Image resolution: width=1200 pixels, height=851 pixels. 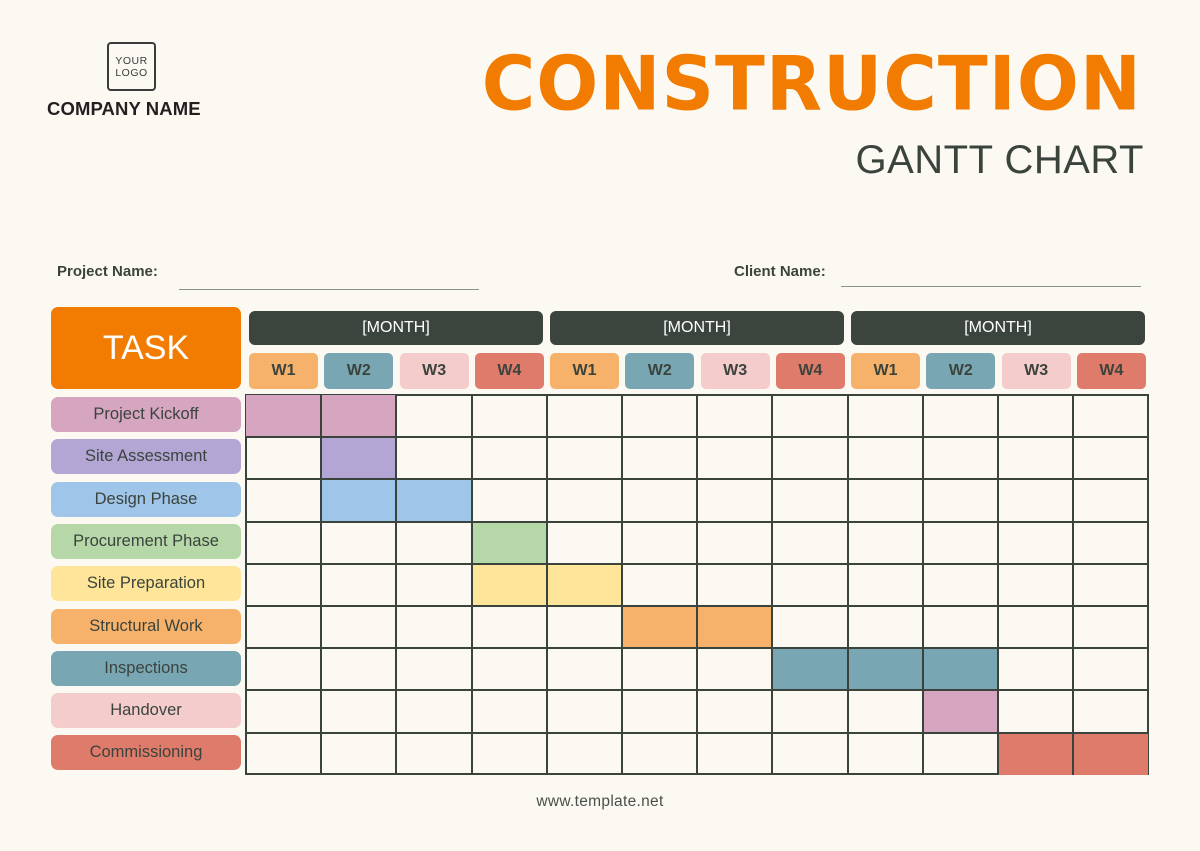 I want to click on week-header-m3-w1: W1, so click(x=885, y=371).